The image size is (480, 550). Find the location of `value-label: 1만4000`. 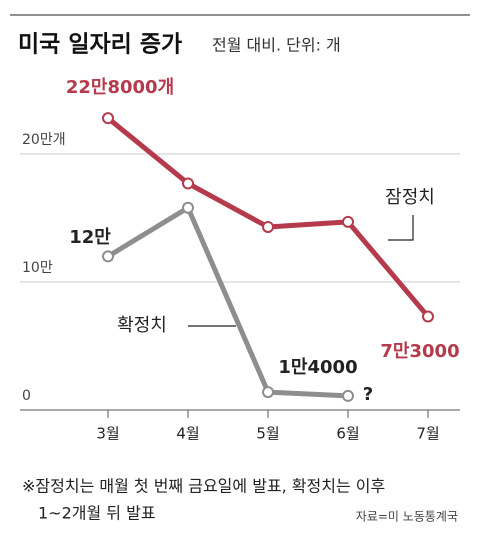

value-label: 1만4000 is located at coordinates (317, 367).